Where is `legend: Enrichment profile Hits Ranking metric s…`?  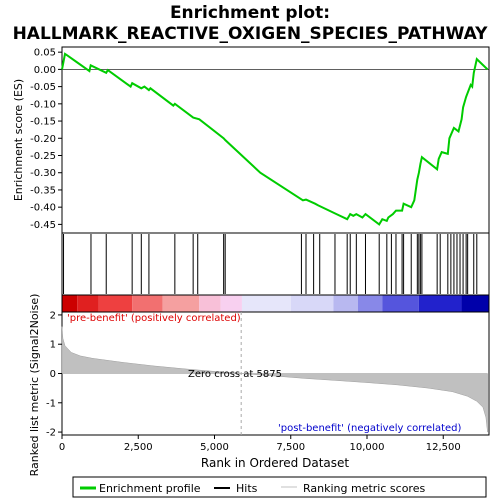
legend: Enrichment profile Hits Ranking metric s… is located at coordinates (279, 487).